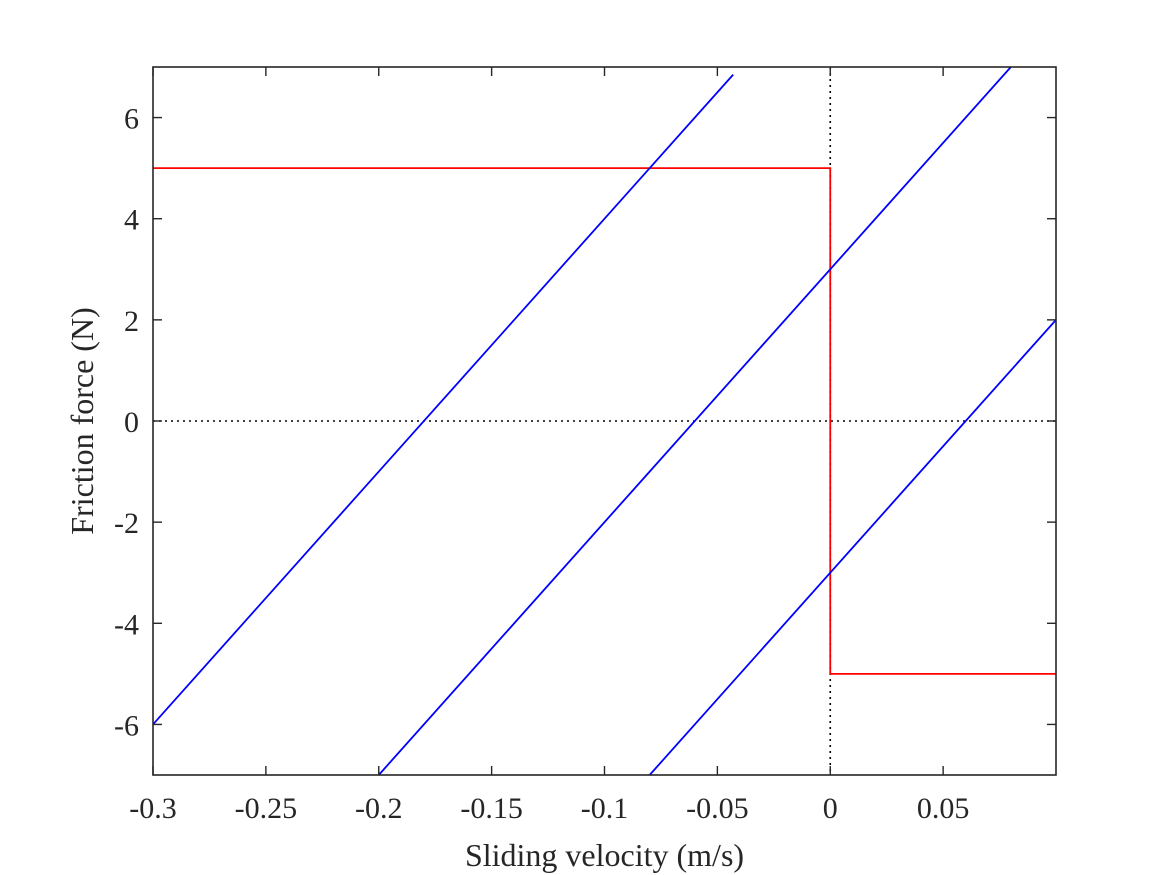  Describe the element at coordinates (153, 808) in the screenshot. I see `x-tick-label: -0.3` at that location.